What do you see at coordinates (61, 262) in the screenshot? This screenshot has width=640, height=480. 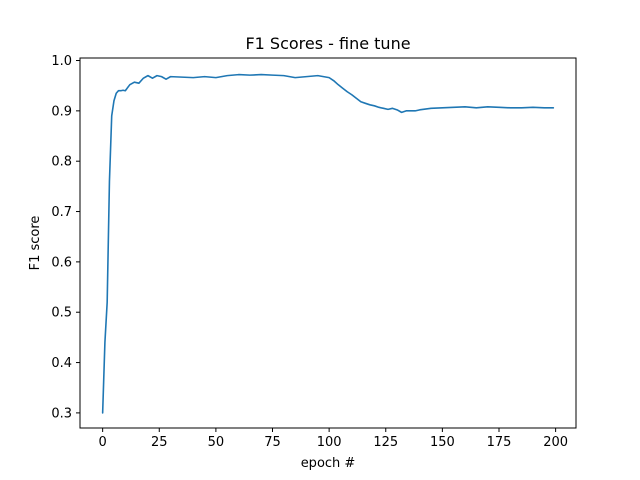 I see `y-tick-label: 0.6` at bounding box center [61, 262].